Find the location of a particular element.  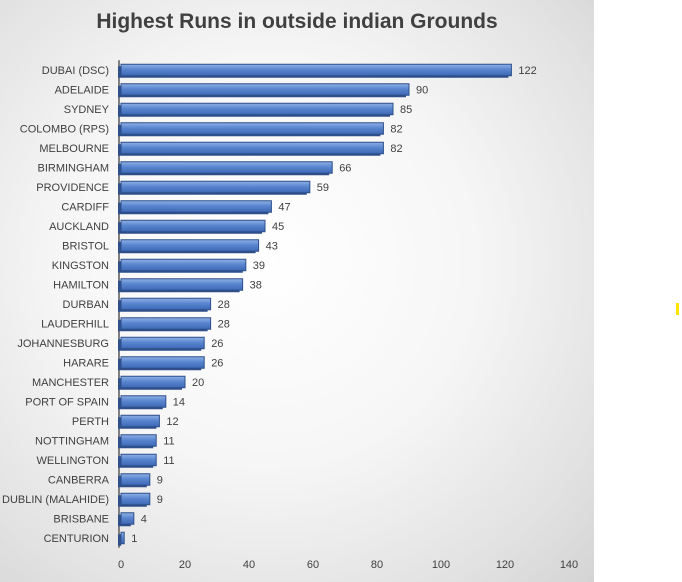

category-label: PROVIDENCE is located at coordinates (72, 188).